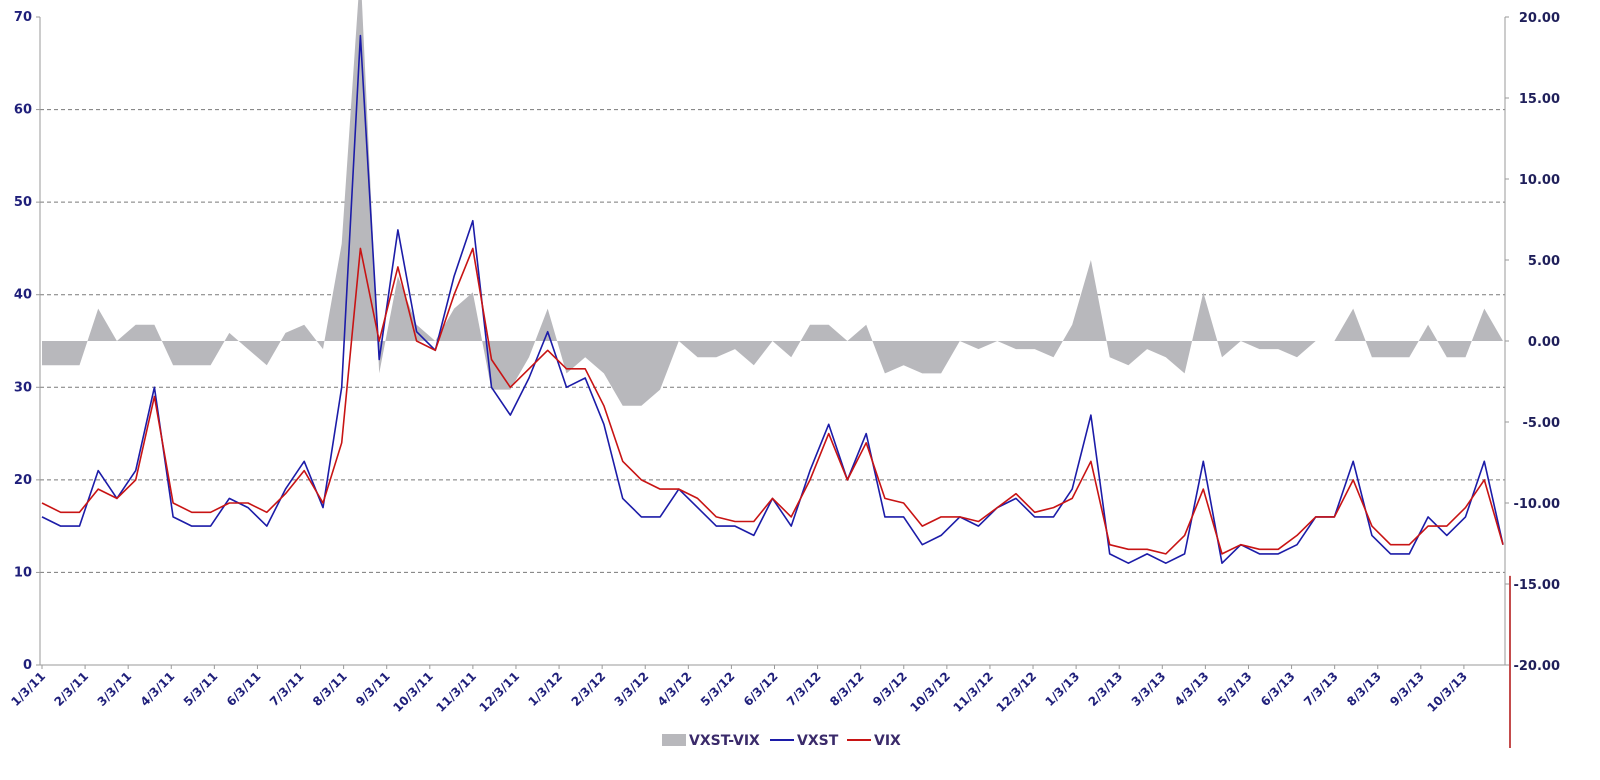 Image resolution: width=1600 pixels, height=780 pixels. I want to click on y-left-tick-label: 60, so click(23, 110).